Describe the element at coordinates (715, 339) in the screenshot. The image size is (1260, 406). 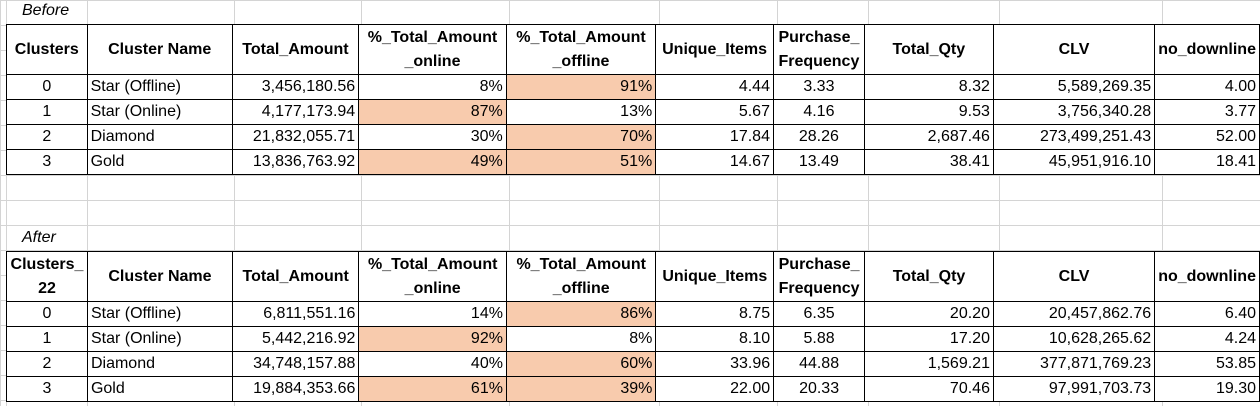
I see `unique-items-cell: 8.10` at that location.